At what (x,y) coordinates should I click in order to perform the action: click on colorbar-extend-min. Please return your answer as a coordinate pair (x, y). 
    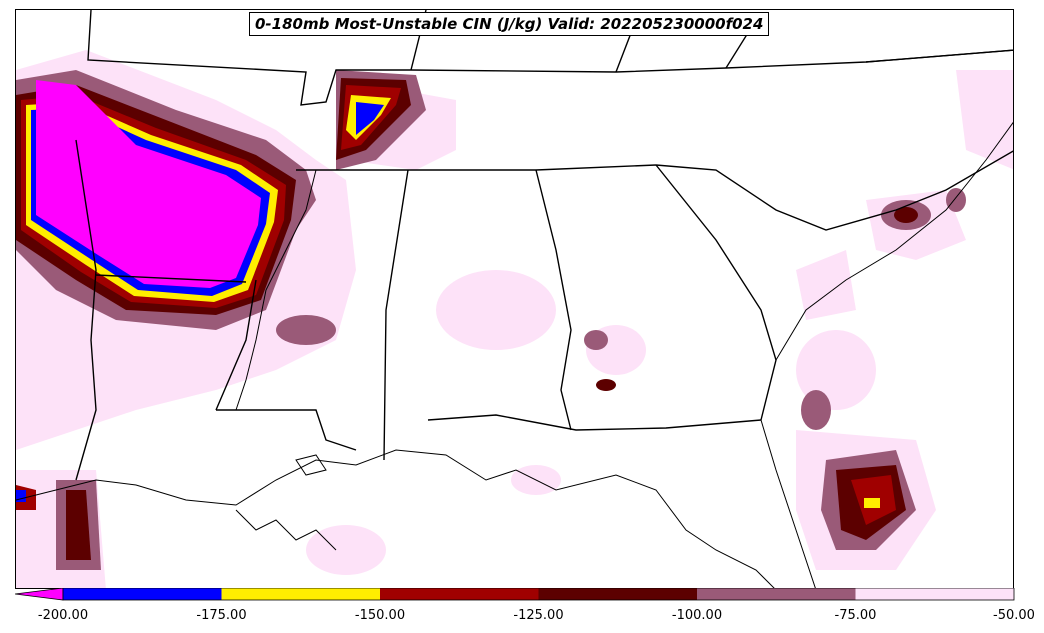
    Looking at the image, I should click on (39, 594).